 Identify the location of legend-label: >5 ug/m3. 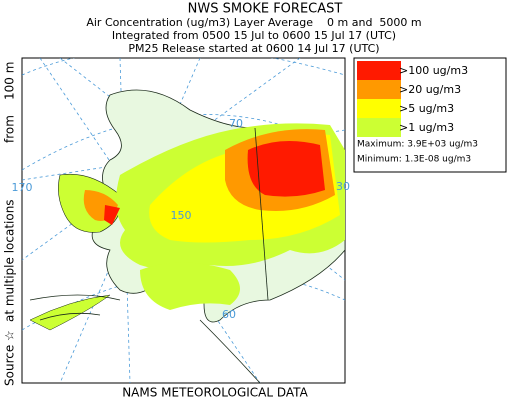
(426, 108).